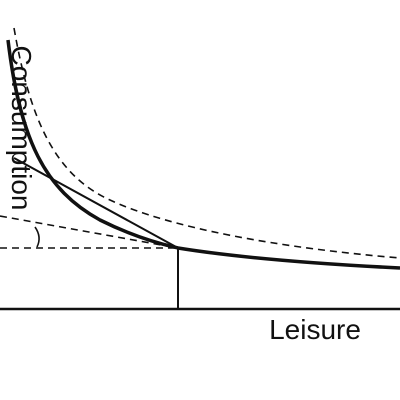 The height and width of the screenshot is (400, 400). What do you see at coordinates (89, 232) in the screenshot?
I see `dashed-line` at bounding box center [89, 232].